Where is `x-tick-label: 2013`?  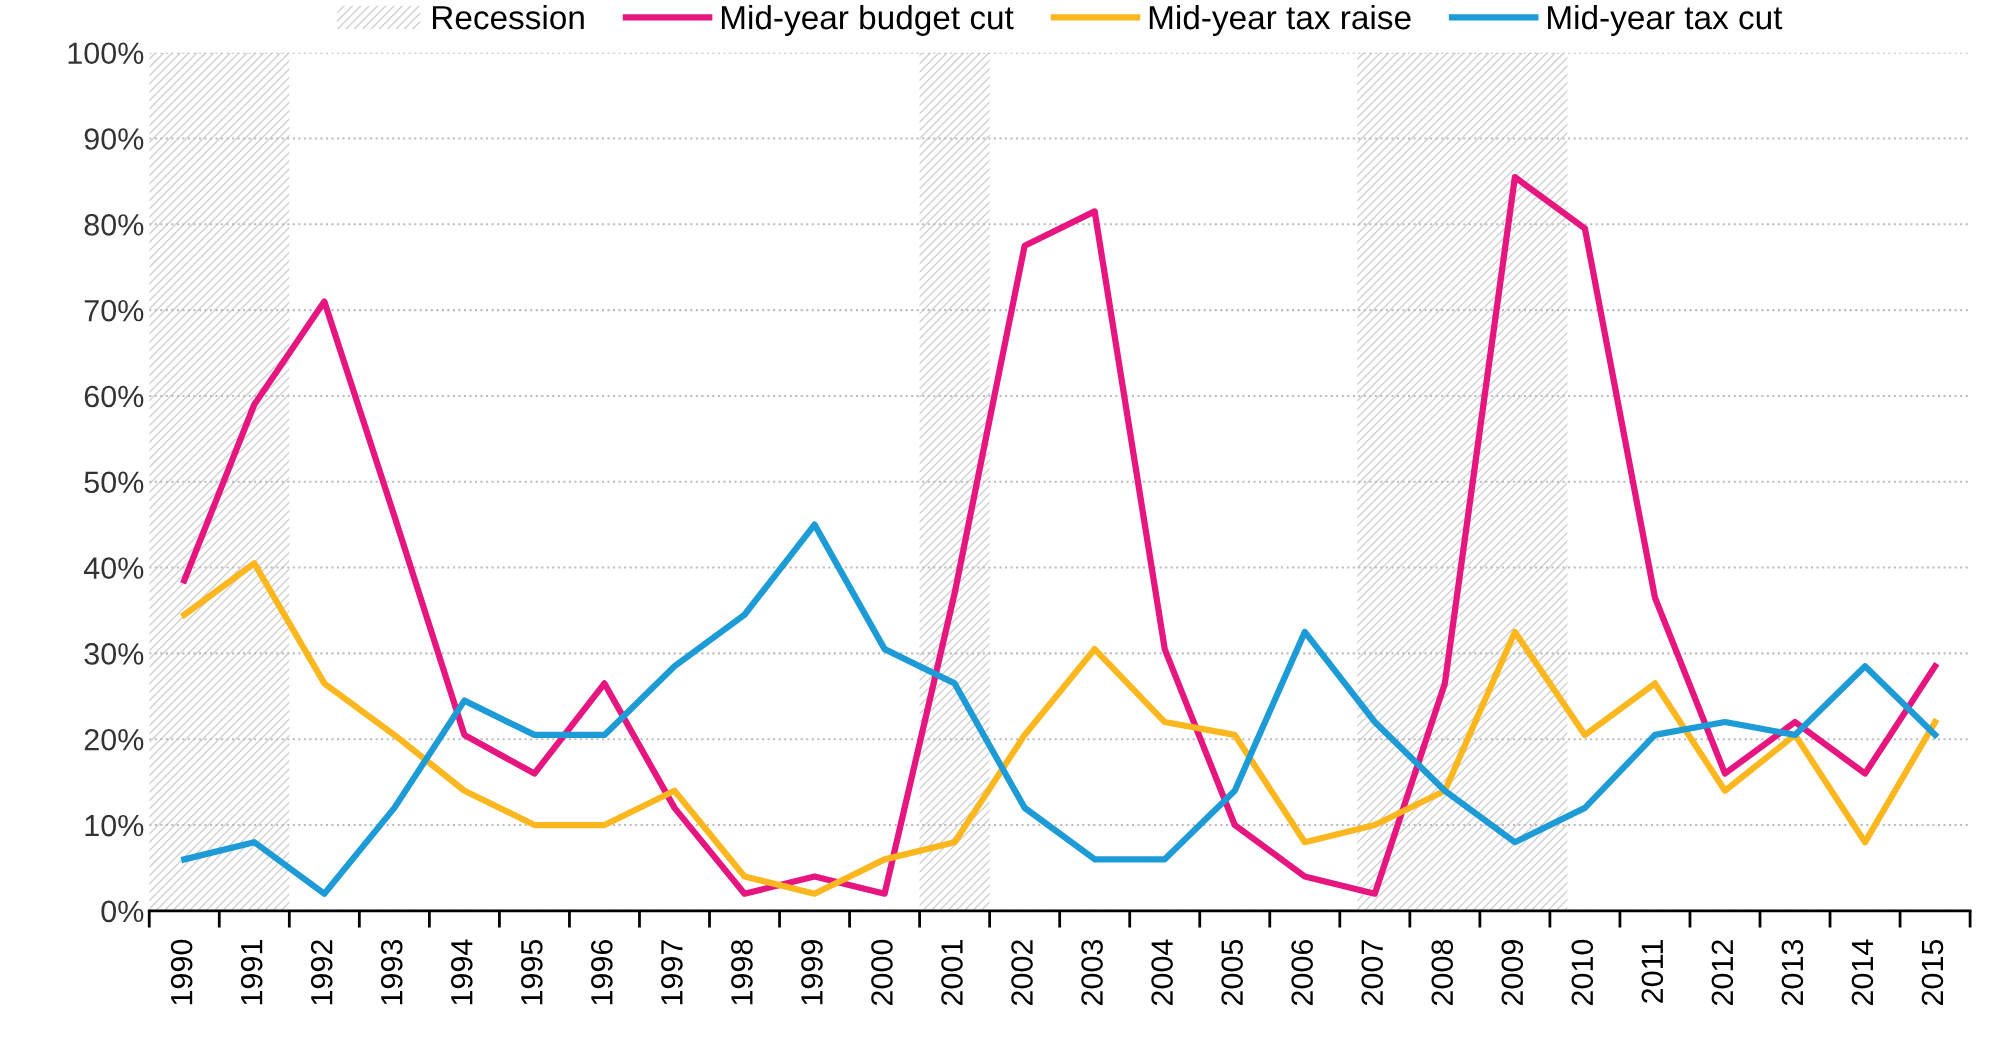
x-tick-label: 2013 is located at coordinates (1792, 972).